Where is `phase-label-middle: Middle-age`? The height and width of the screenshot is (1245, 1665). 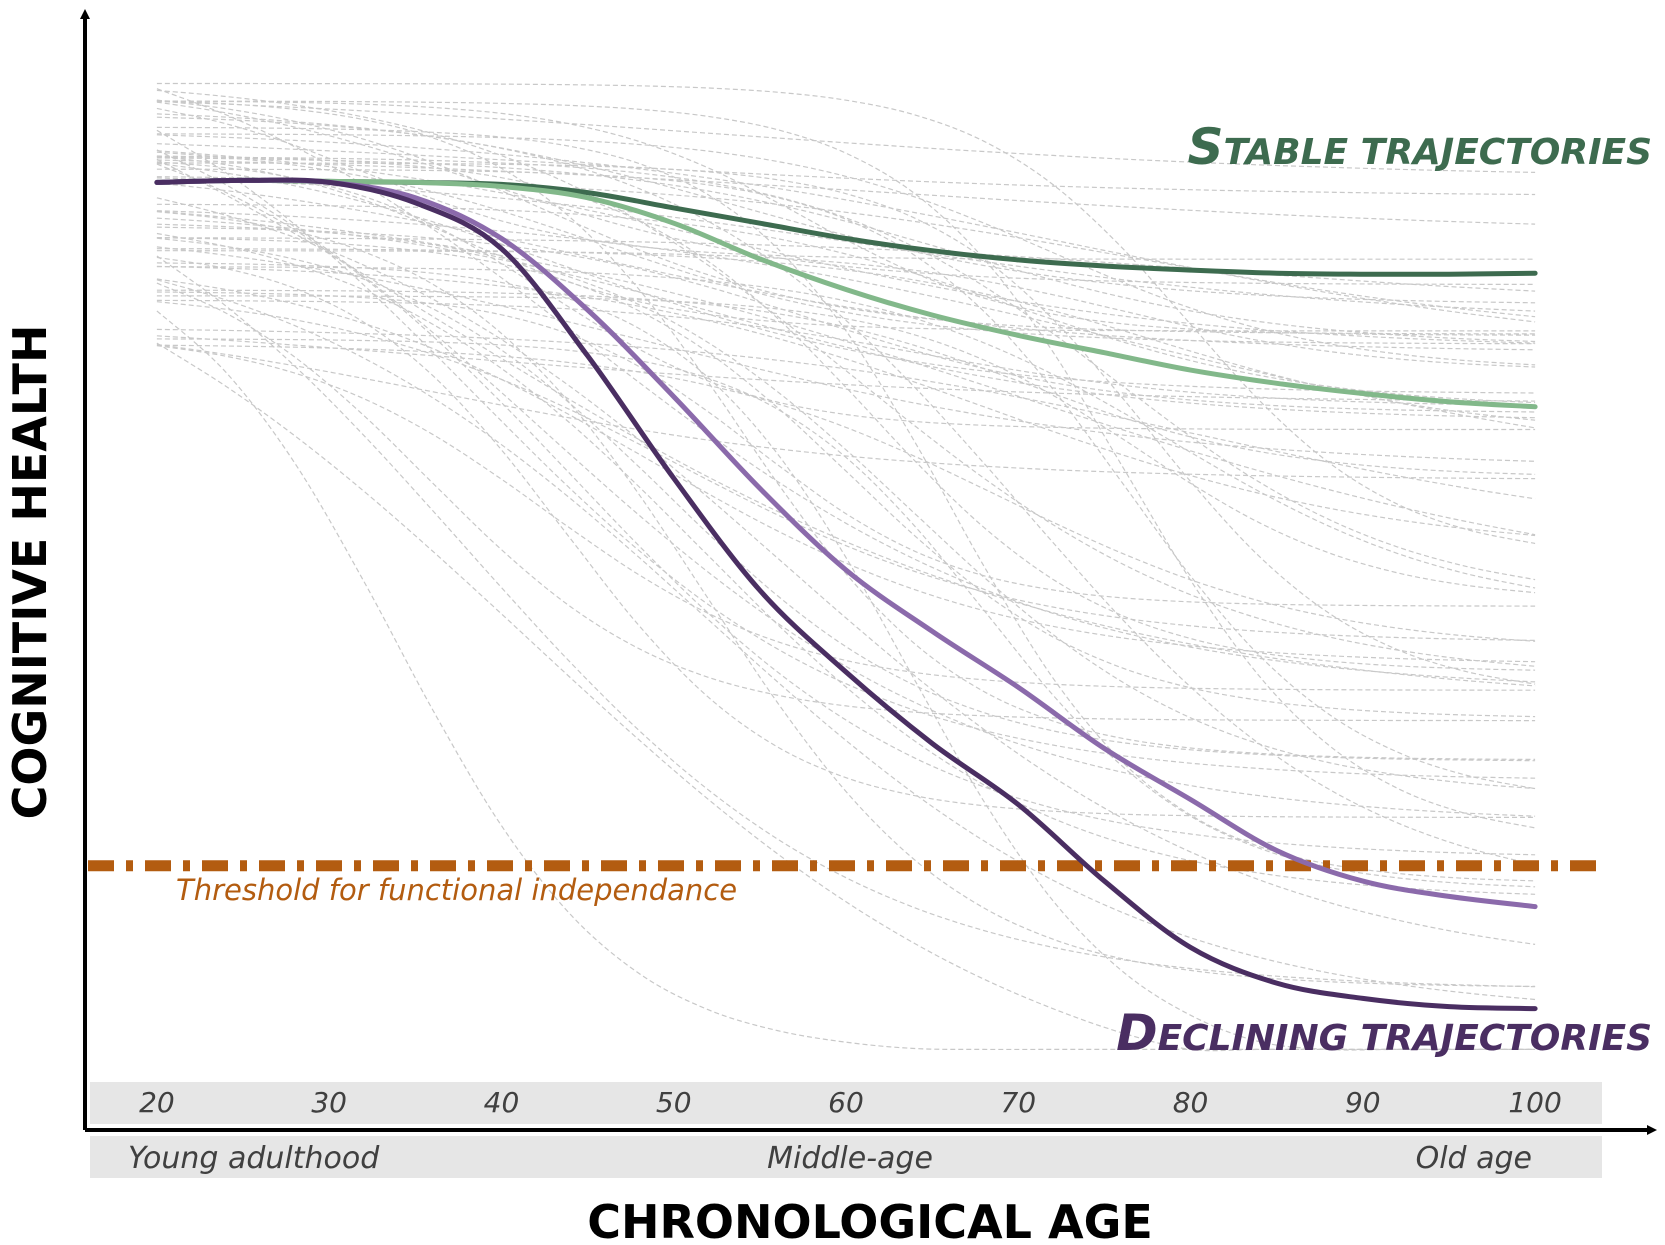 phase-label-middle: Middle-age is located at coordinates (850, 1158).